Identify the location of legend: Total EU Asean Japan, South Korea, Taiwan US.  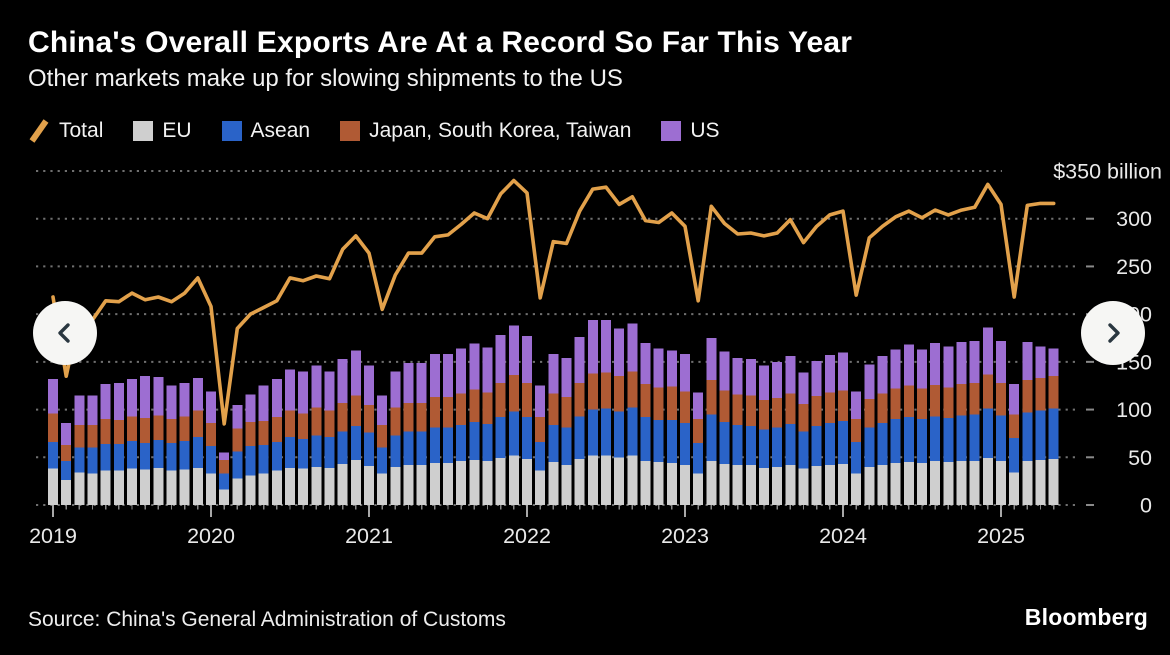
(389, 131).